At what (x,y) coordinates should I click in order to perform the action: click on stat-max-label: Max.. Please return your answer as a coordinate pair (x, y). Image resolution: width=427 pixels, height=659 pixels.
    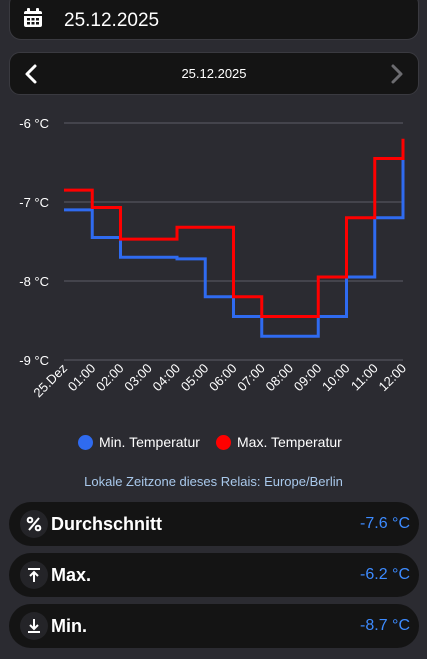
    Looking at the image, I should click on (71, 575).